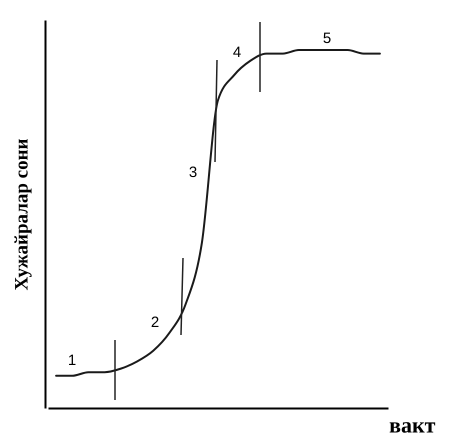 Image resolution: width=452 pixels, height=438 pixels. What do you see at coordinates (327, 38) in the screenshot?
I see `text: 5` at bounding box center [327, 38].